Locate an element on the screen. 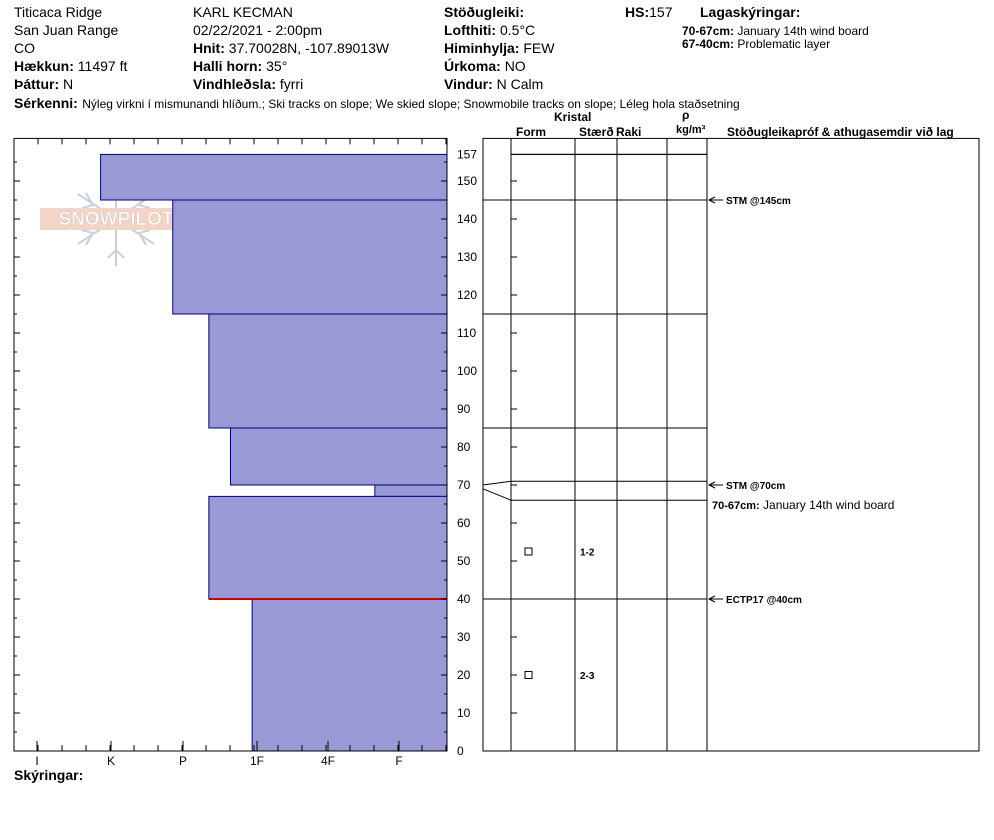  logo-banner is located at coordinates (116, 219).